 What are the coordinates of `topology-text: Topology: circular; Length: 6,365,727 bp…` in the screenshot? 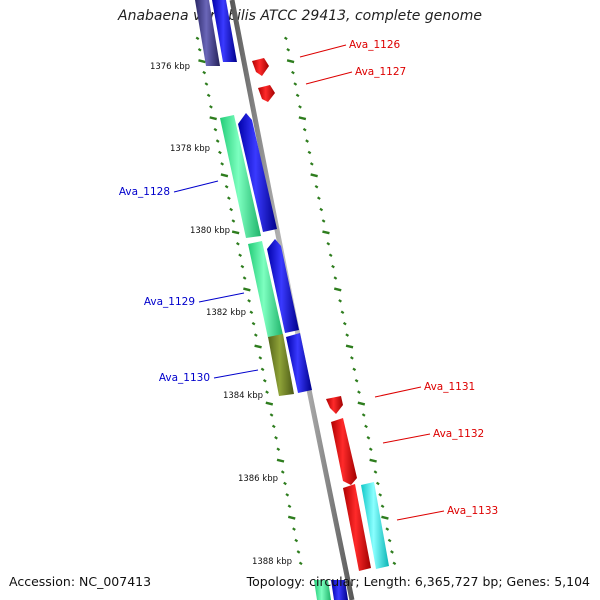 It's located at (418, 581).